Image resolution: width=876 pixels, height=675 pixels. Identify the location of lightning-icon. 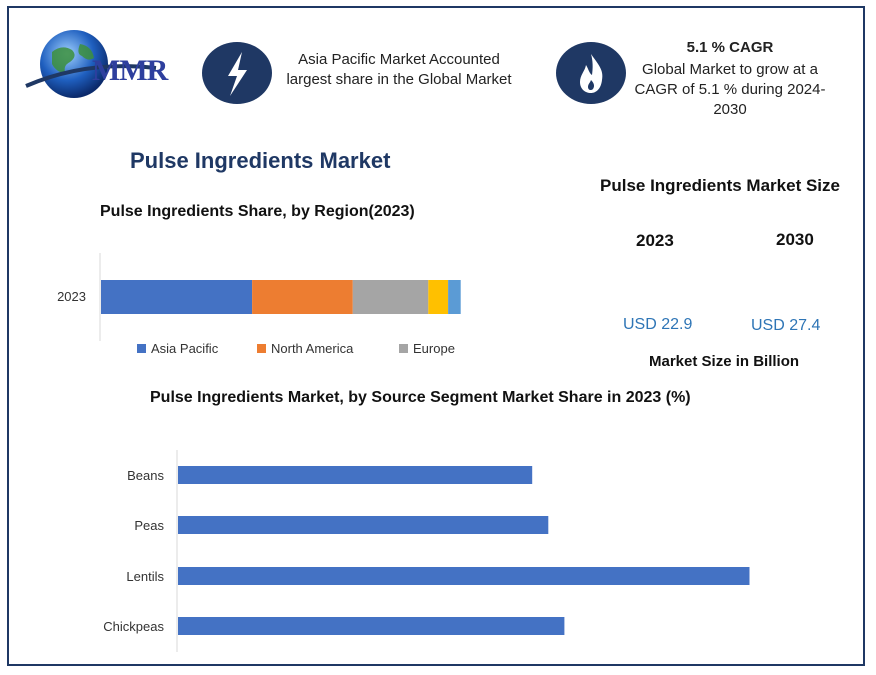
(237, 74).